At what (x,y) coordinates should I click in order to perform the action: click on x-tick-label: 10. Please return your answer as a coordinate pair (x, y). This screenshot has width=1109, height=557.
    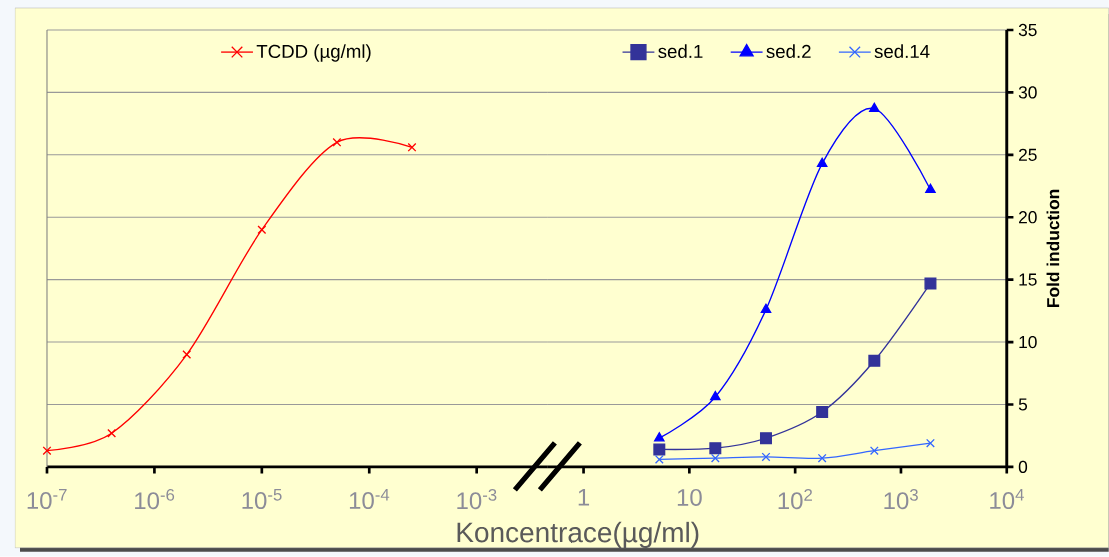
    Looking at the image, I should click on (689, 497).